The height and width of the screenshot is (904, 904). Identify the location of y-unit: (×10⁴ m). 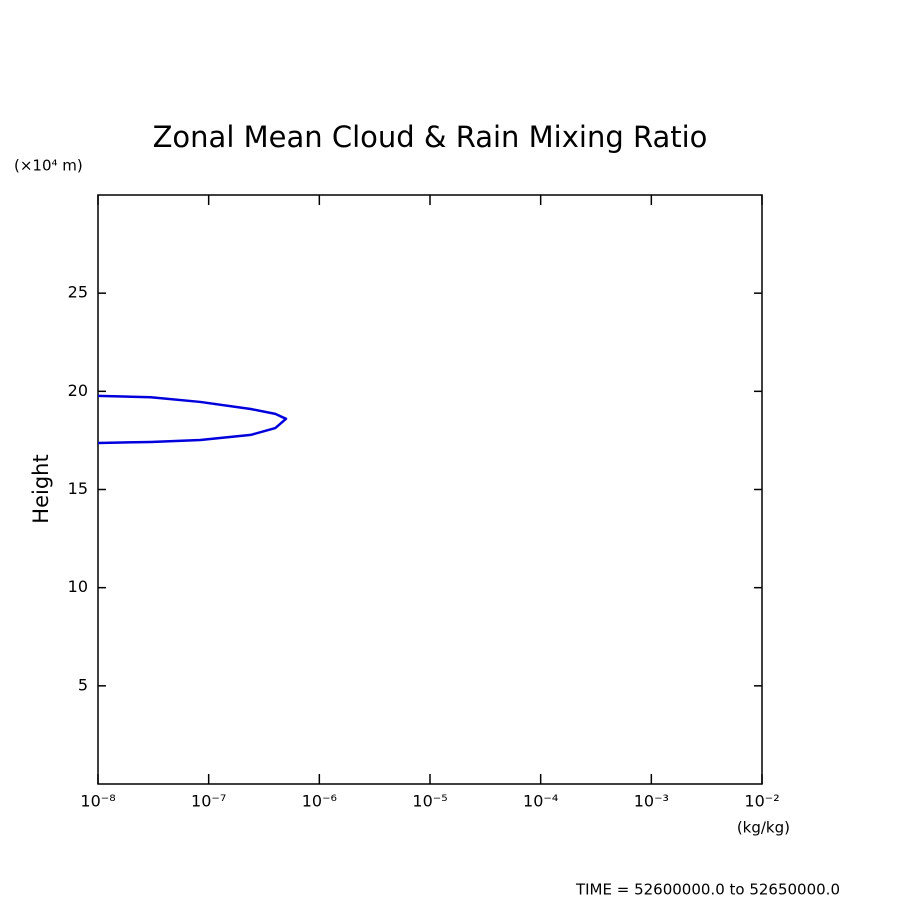
(48, 166).